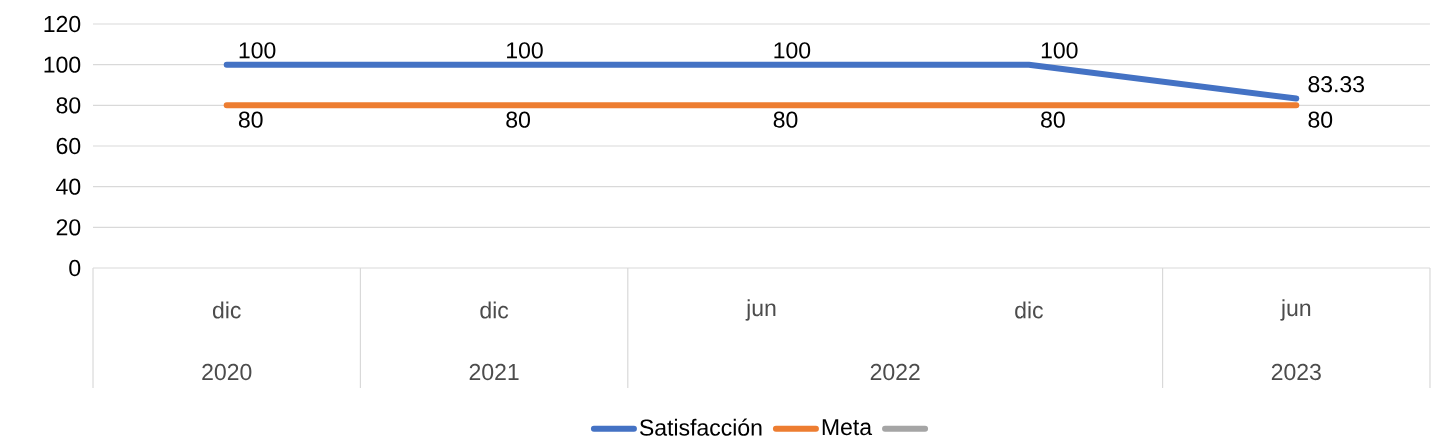 Image resolution: width=1433 pixels, height=441 pixels. Describe the element at coordinates (62, 24) in the screenshot. I see `y-tick-label: 120` at that location.